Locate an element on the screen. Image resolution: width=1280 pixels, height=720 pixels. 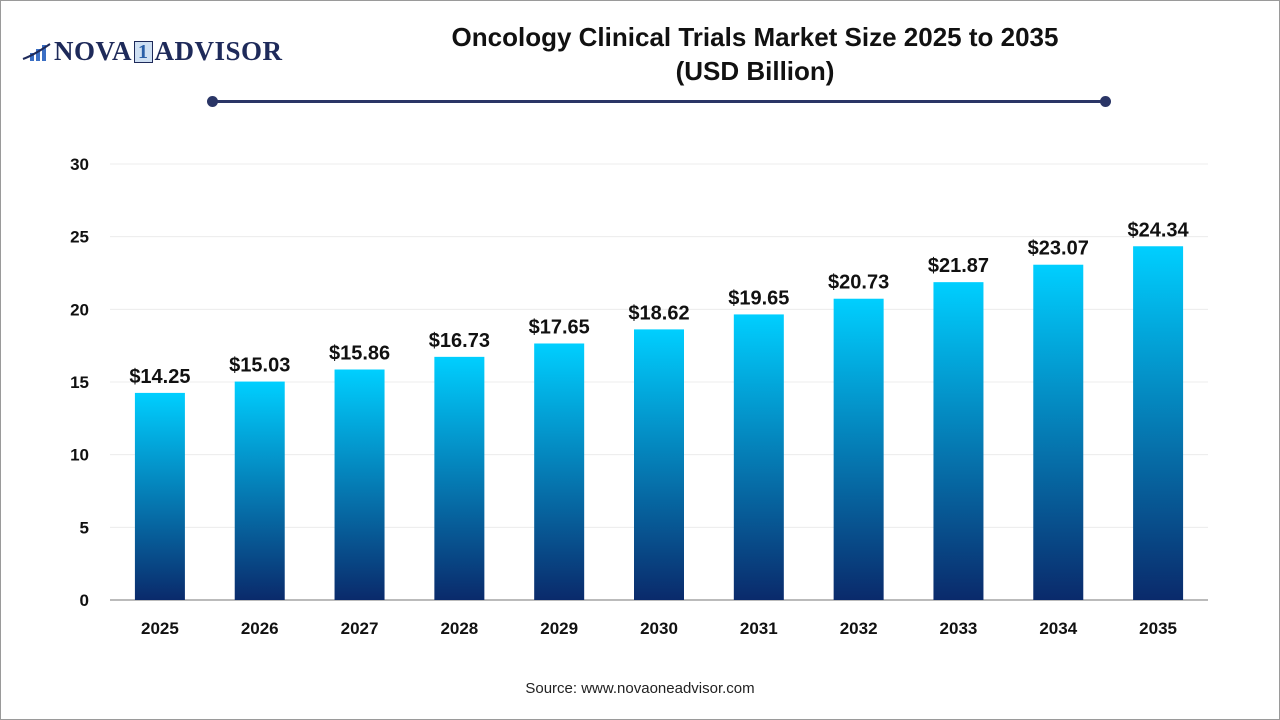
x-tick-label-2028: 2028 is located at coordinates (459, 628).